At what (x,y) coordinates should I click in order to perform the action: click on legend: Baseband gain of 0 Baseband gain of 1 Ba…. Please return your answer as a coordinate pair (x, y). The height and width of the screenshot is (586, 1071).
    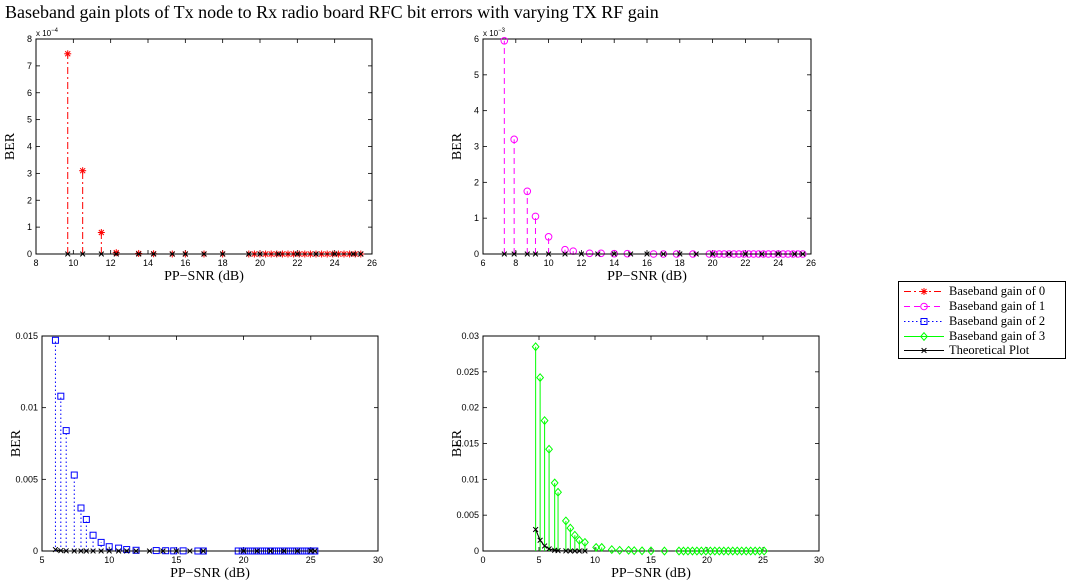
    Looking at the image, I should click on (982, 320).